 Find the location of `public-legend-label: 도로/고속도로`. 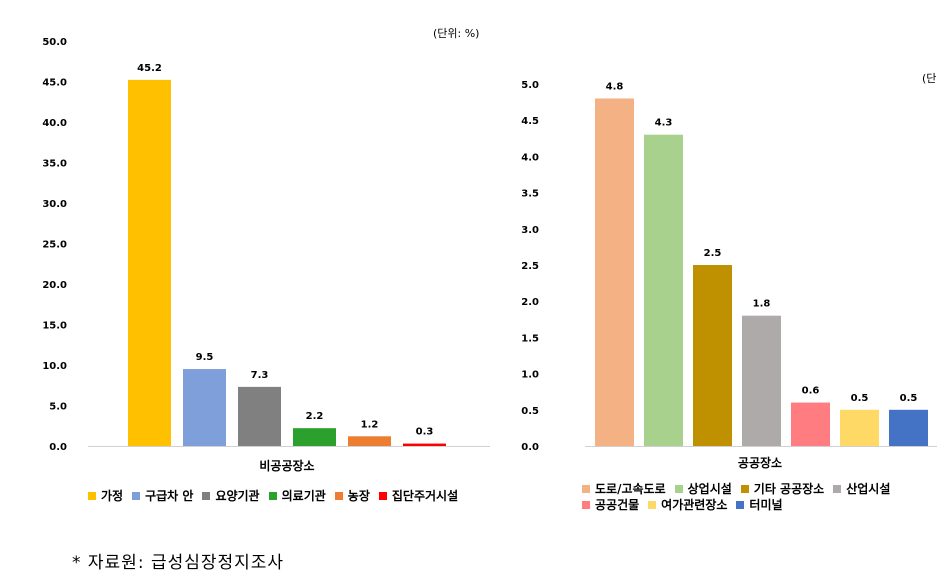

public-legend-label: 도로/고속도로 is located at coordinates (630, 489).